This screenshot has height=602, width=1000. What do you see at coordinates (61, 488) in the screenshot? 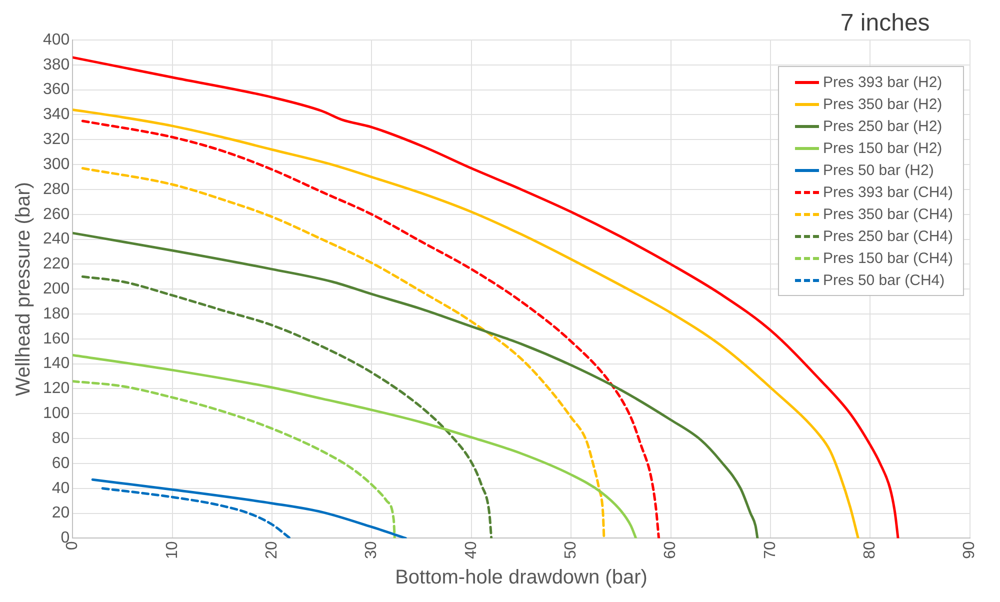
I see `y-tick-label: 40` at bounding box center [61, 488].